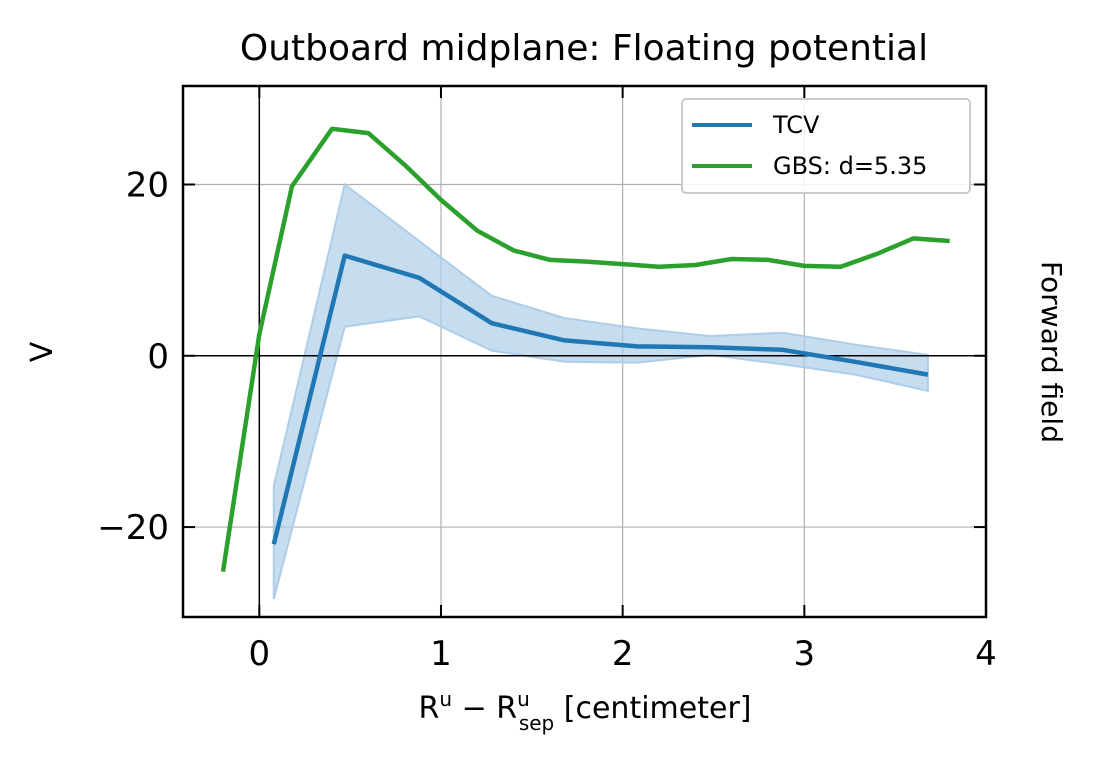 Image resolution: width=1098 pixels, height=765 pixels. I want to click on x-label-sub2: sep, so click(536, 723).